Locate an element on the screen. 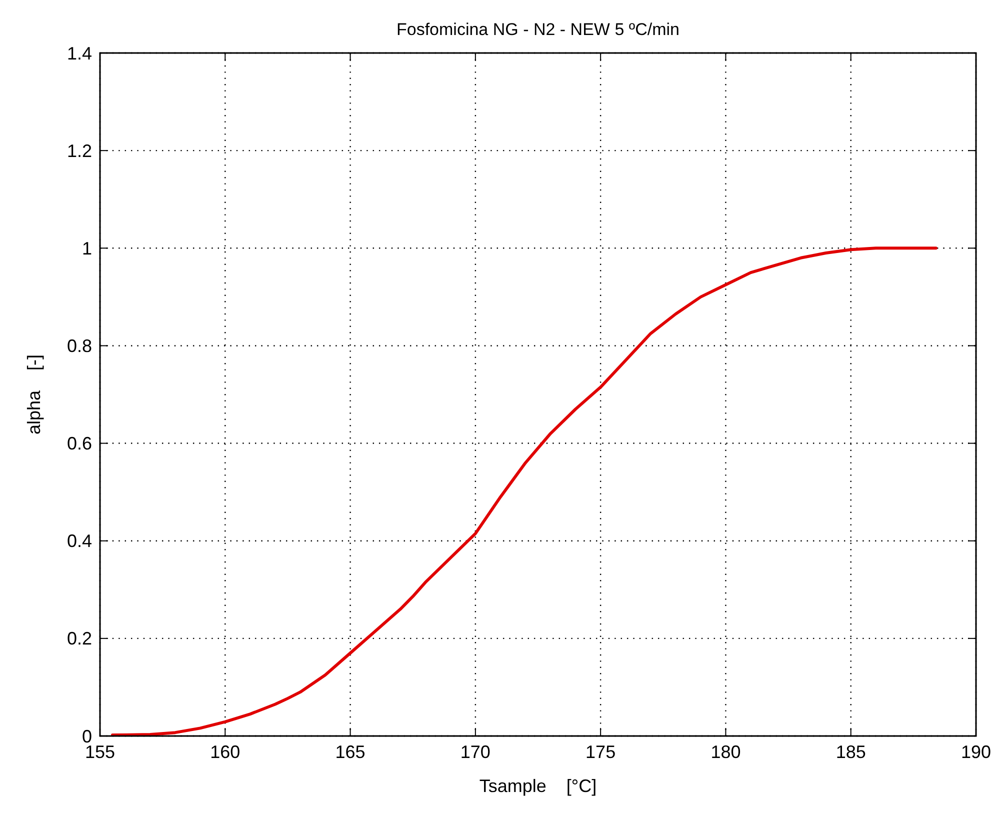 Image resolution: width=999 pixels, height=814 pixels. x-tick-label: 180 is located at coordinates (725, 752).